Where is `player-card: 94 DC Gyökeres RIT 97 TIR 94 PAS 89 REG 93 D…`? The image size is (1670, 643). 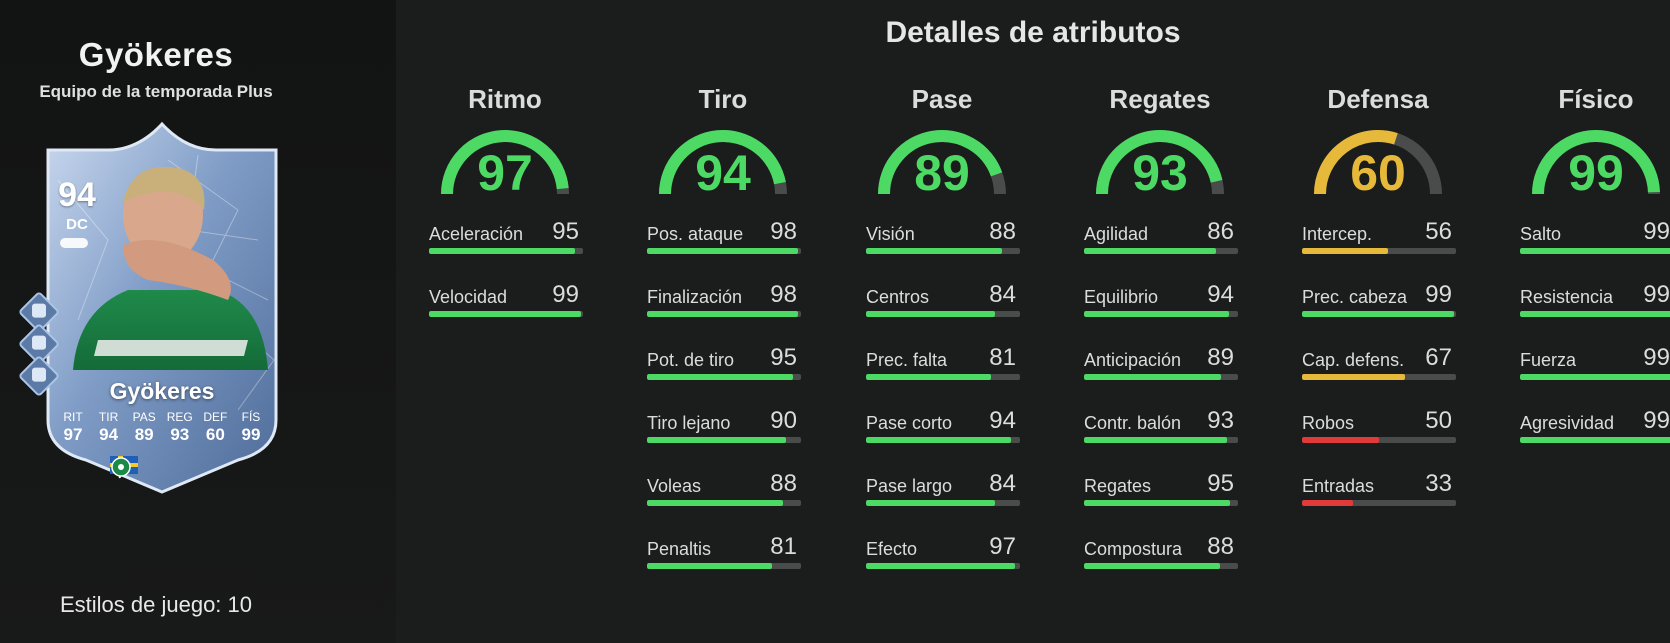 player-card: 94 DC Gyökeres RIT 97 TIR 94 PAS 89 REG 93 D… is located at coordinates (162, 309).